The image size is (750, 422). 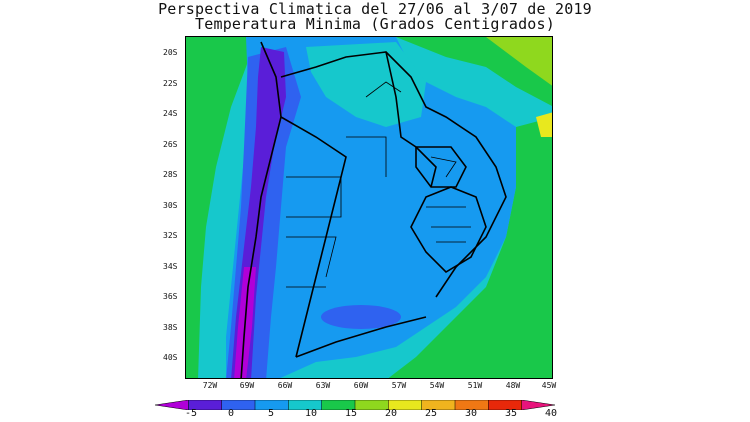 I want to click on color-scale-bar, so click(x=355, y=405).